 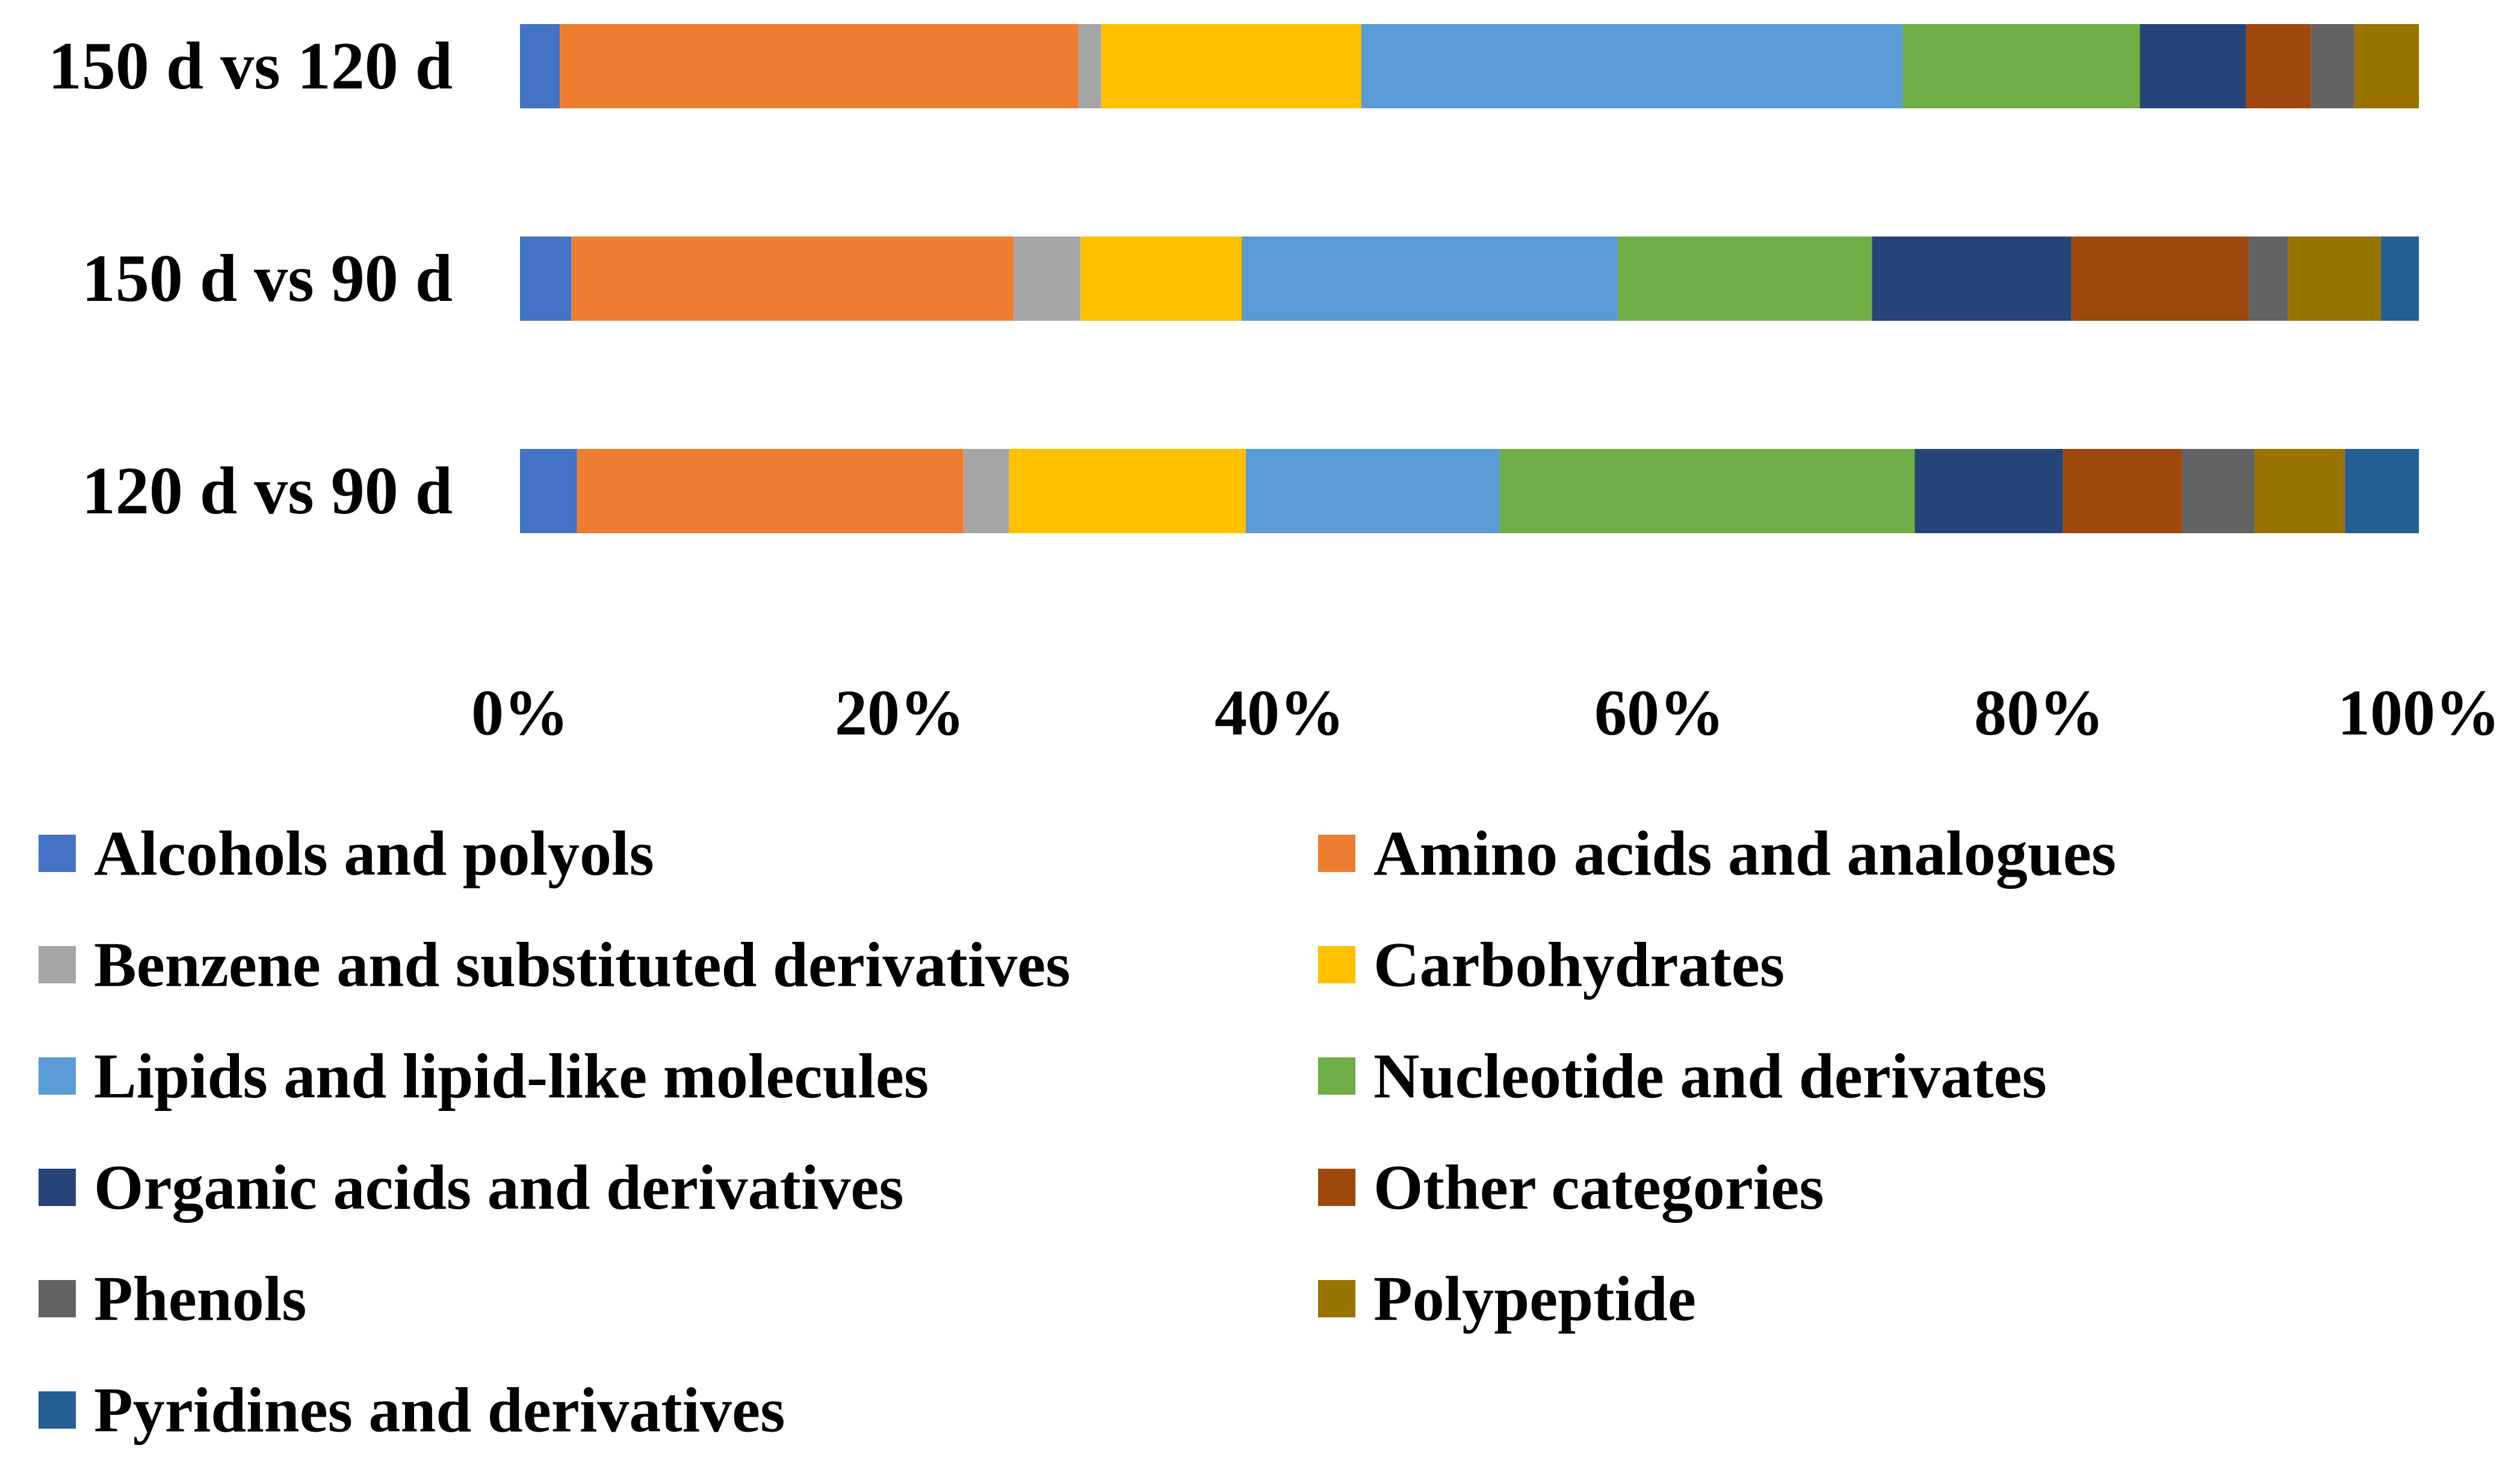 What do you see at coordinates (1710, 1076) in the screenshot?
I see `legend-label-nucleotide-and-derivates: Nucleotide and derivates` at bounding box center [1710, 1076].